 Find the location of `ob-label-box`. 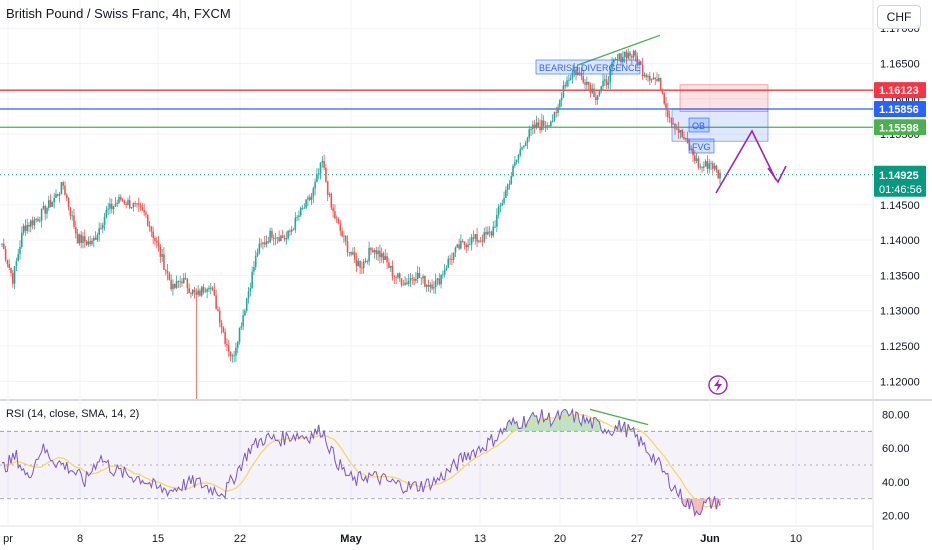

ob-label-box is located at coordinates (699, 125).